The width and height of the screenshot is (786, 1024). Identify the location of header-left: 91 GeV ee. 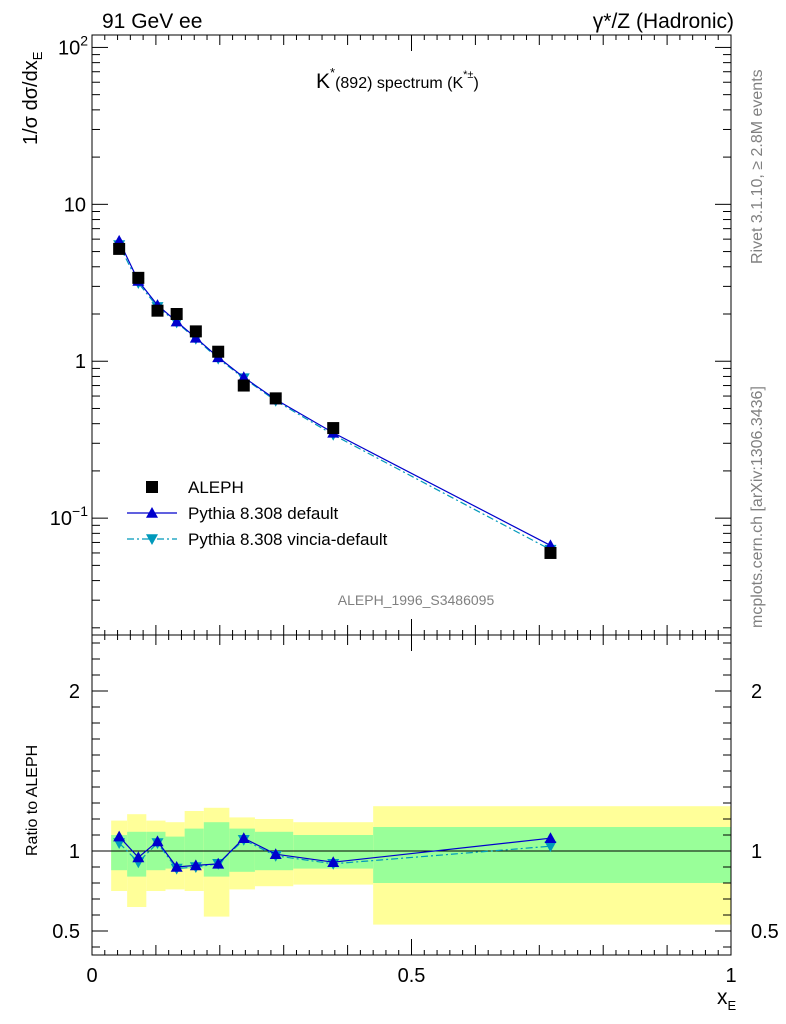
(152, 21).